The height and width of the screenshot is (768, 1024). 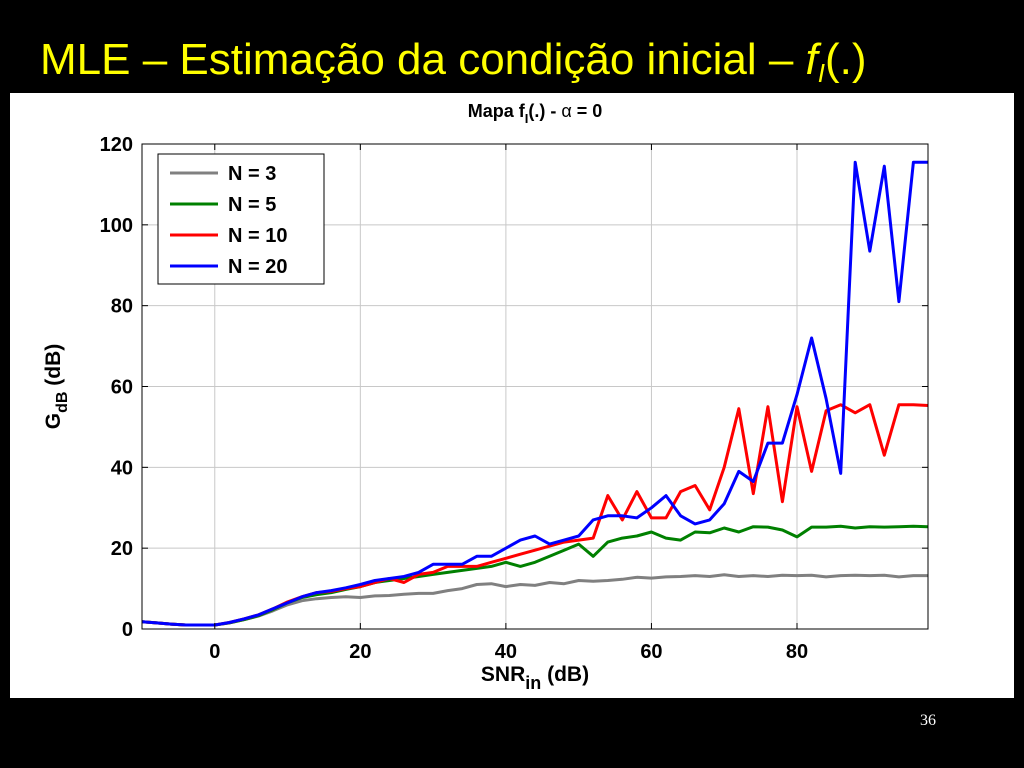 What do you see at coordinates (214, 652) in the screenshot?
I see `x-tick-label: 0` at bounding box center [214, 652].